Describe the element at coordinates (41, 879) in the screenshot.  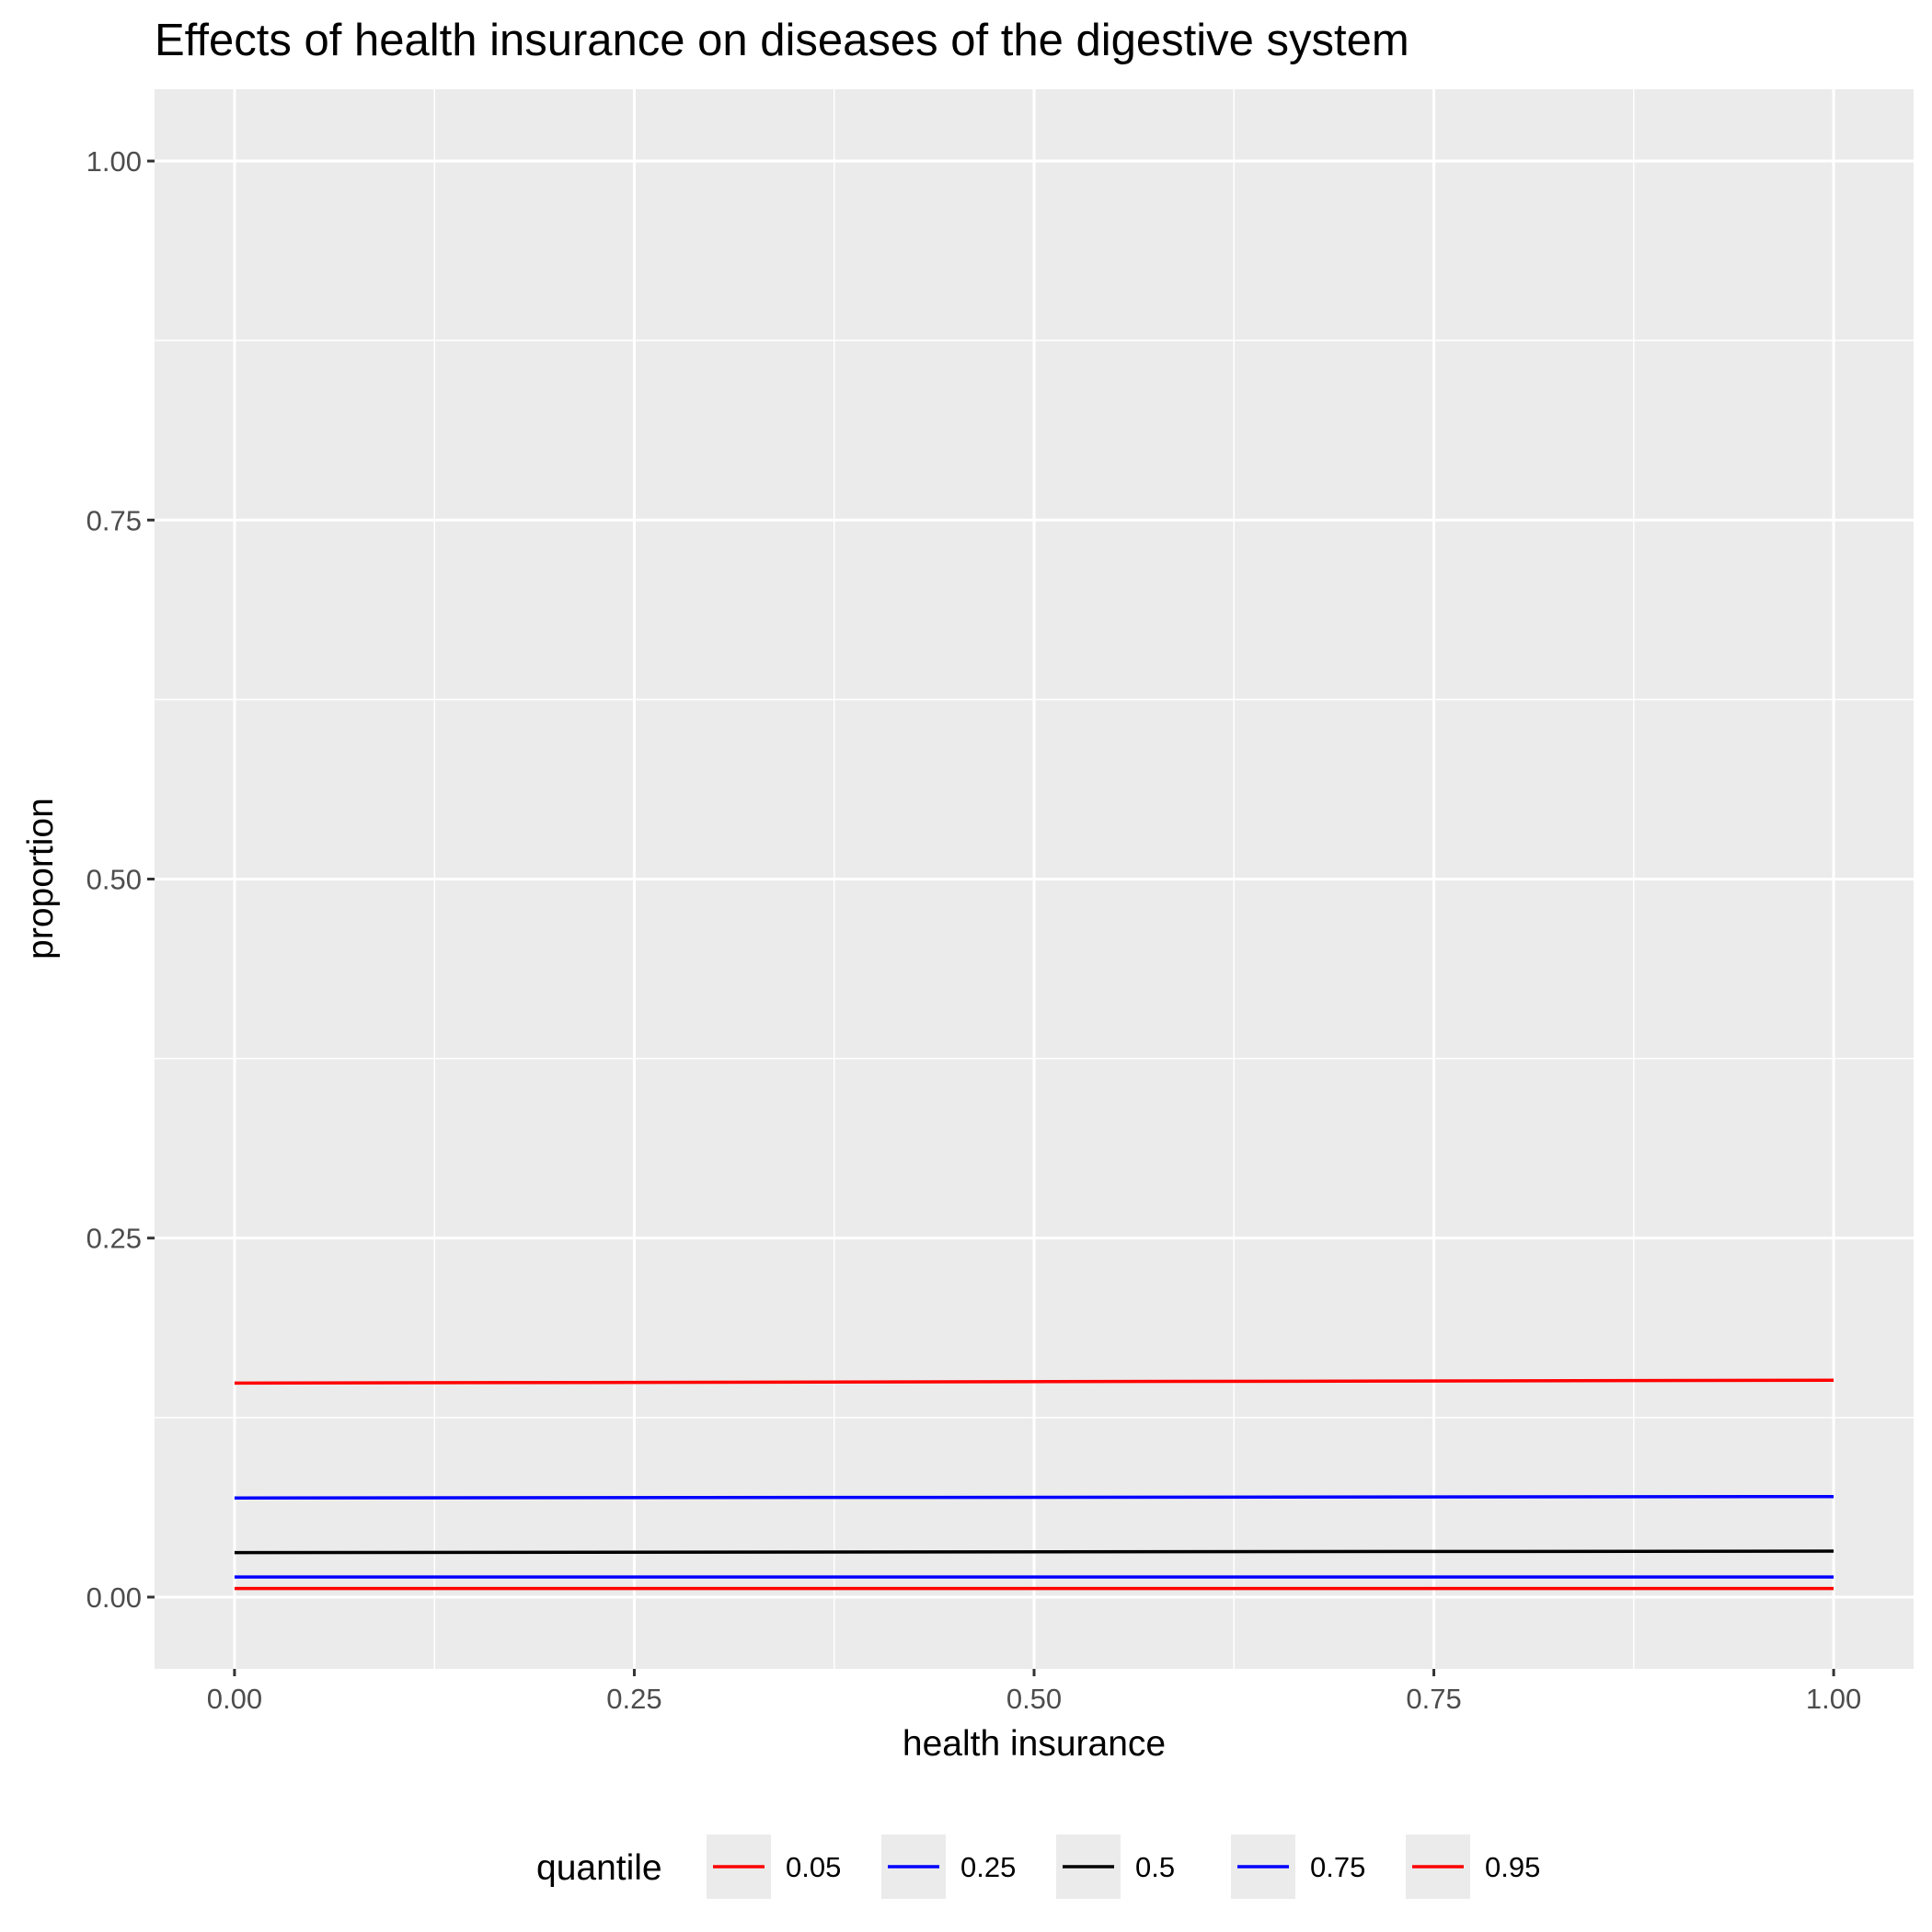
I see `y-axis-label: proportion` at that location.